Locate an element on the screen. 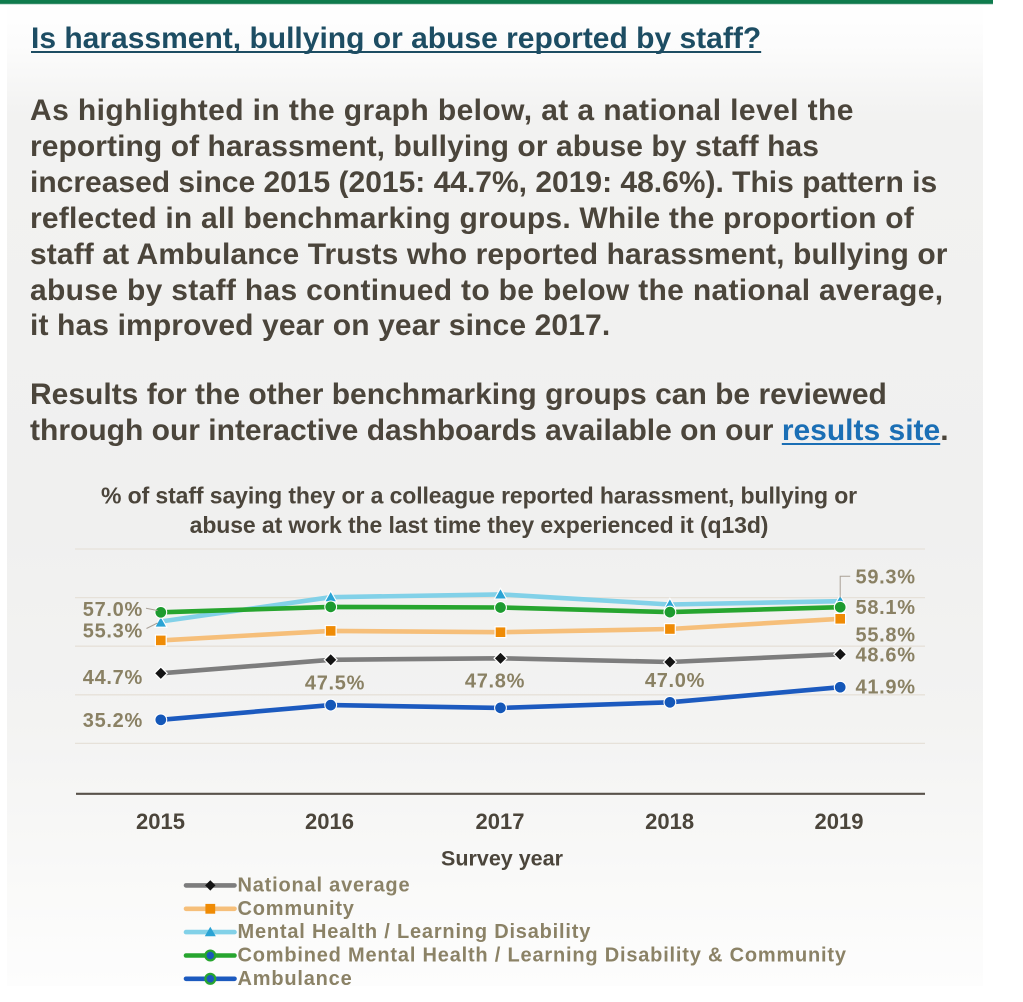 The width and height of the screenshot is (1023, 1002). svg-text: 2016 is located at coordinates (329, 821).